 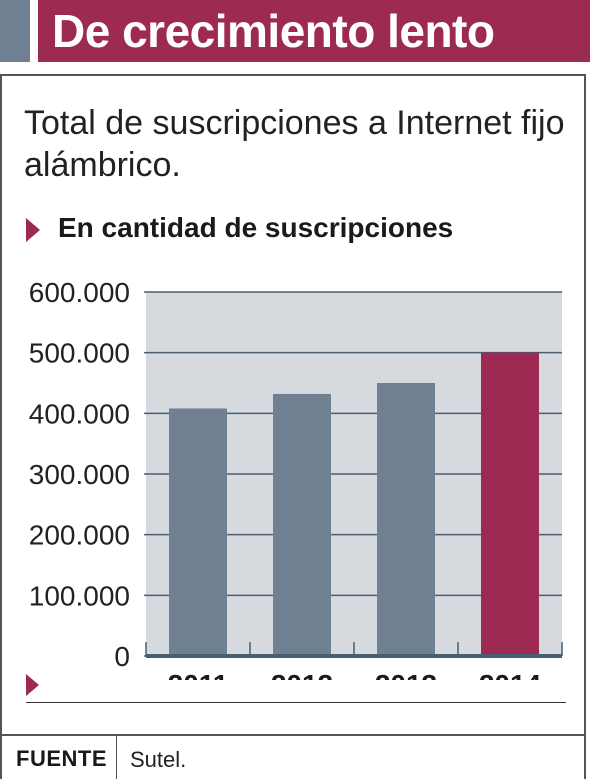 What do you see at coordinates (198, 532) in the screenshot?
I see `bar-2011` at bounding box center [198, 532].